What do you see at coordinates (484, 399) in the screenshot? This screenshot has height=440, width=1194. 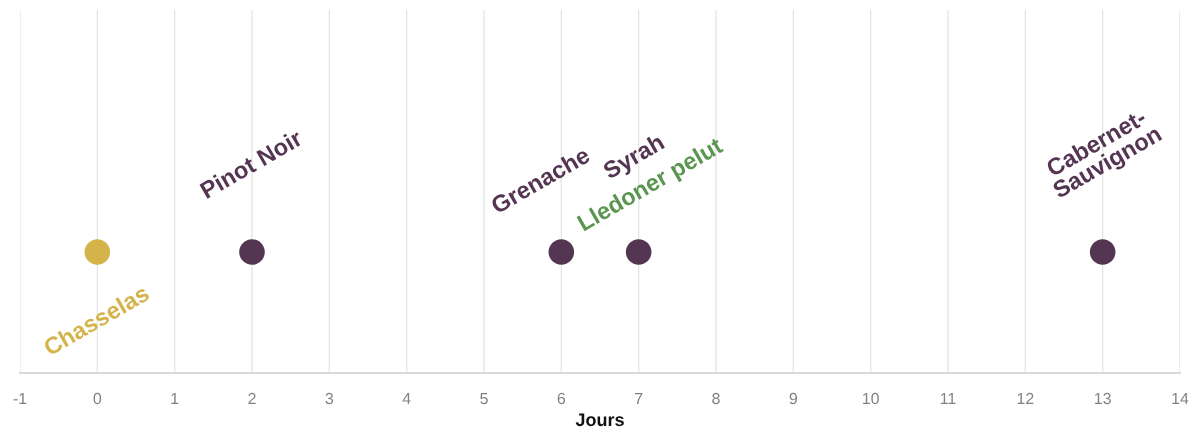 I see `x-tick-label: 5` at bounding box center [484, 399].